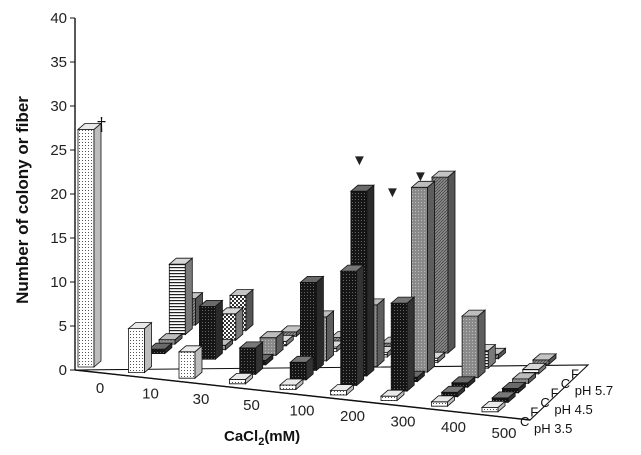 This screenshot has height=455, width=641. Describe the element at coordinates (503, 433) in the screenshot. I see `x-tick-label: 500` at that location.